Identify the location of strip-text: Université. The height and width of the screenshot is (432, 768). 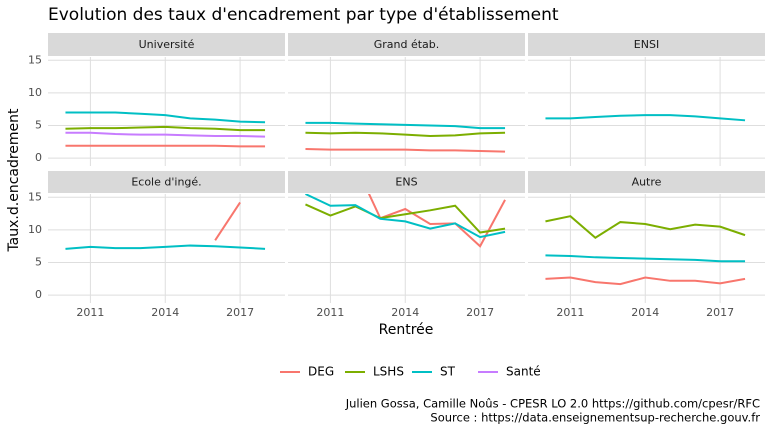
(167, 44).